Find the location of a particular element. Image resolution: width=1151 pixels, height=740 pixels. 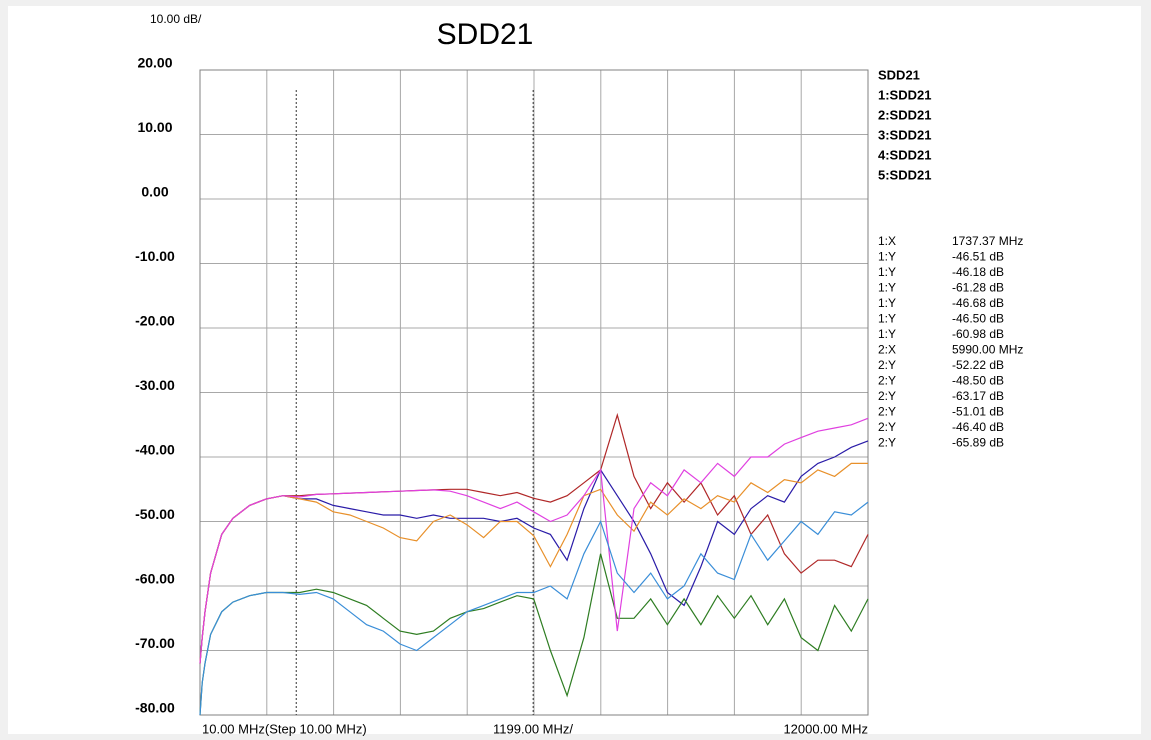

legend-entry: 3:SDD21 is located at coordinates (904, 134).